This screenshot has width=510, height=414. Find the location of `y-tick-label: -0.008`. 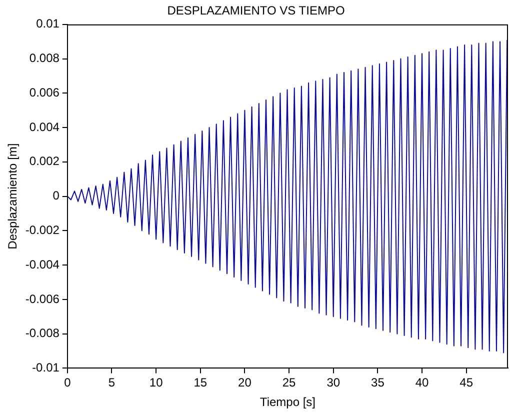

y-tick-label: -0.008 is located at coordinates (42, 333).